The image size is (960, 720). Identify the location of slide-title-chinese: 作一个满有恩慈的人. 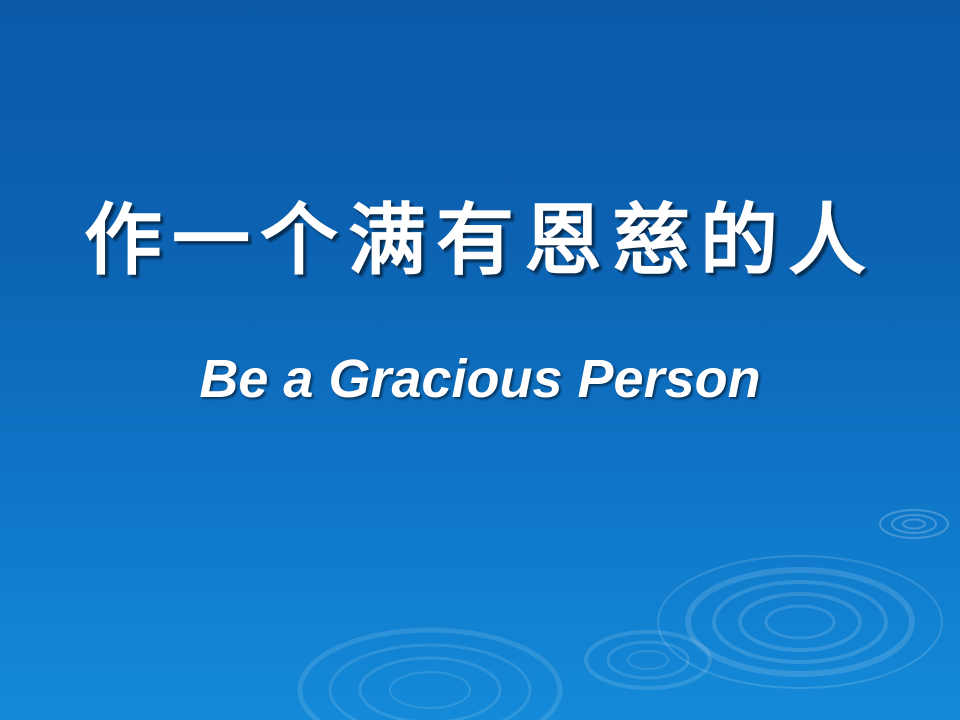
(479, 240).